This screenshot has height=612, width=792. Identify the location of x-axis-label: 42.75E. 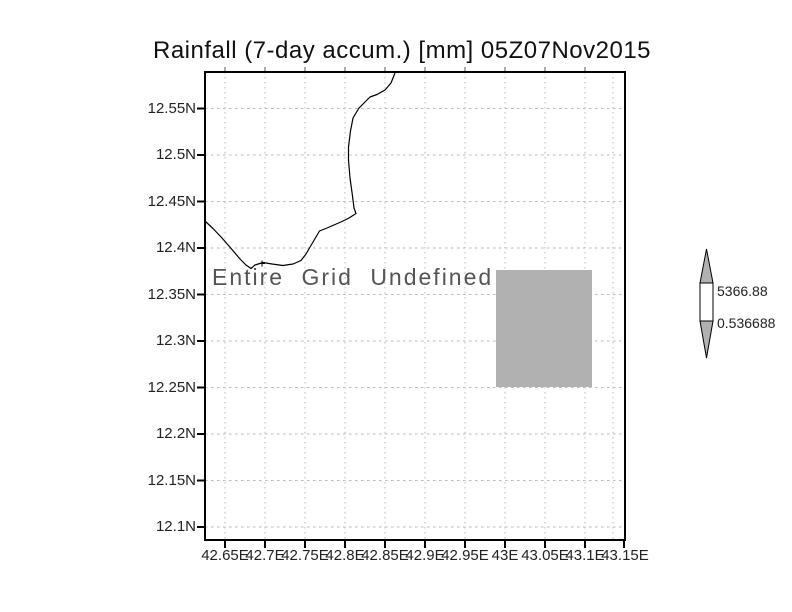
(305, 555).